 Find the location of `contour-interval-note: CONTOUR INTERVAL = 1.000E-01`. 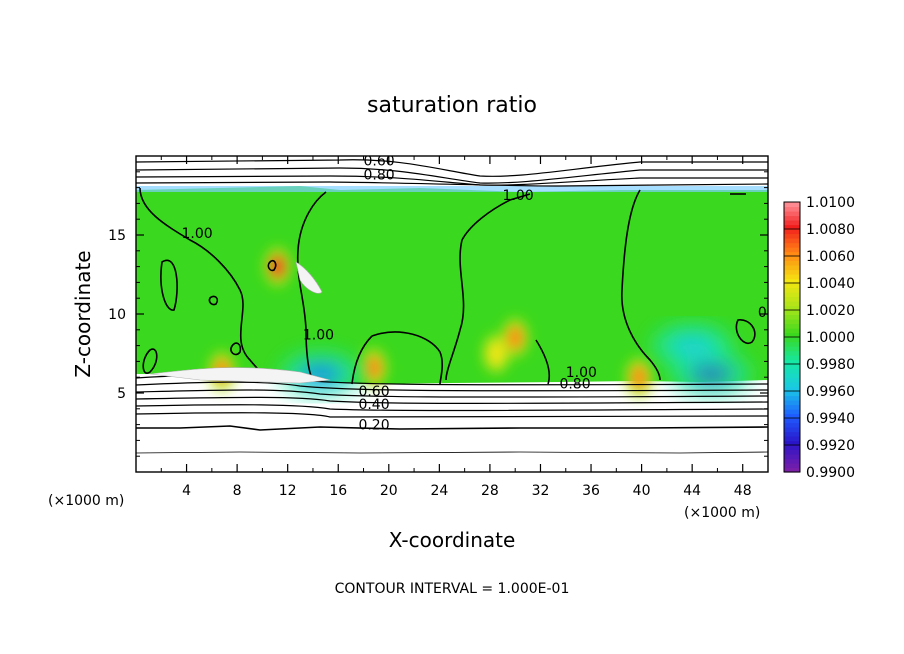

contour-interval-note: CONTOUR INTERVAL = 1.000E-01 is located at coordinates (452, 589).